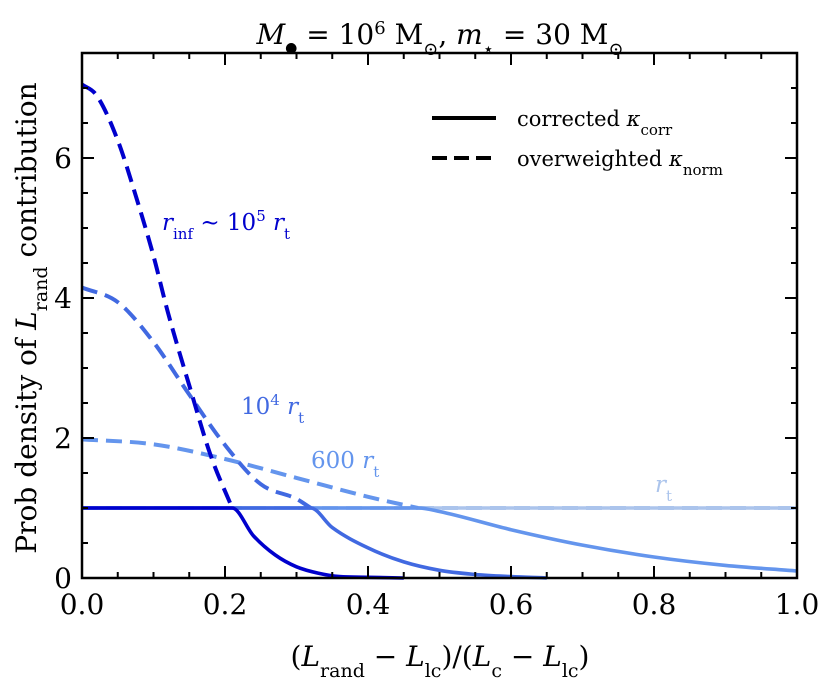  I want to click on legend-label-corrected: corrected κcorr, so click(595, 123).